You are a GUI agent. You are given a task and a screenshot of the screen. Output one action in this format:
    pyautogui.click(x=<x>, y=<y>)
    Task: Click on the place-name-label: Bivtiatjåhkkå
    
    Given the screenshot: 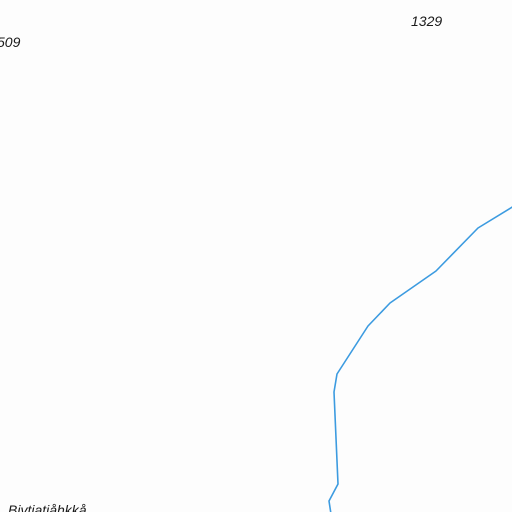 What is the action you would take?
    pyautogui.click(x=47, y=507)
    